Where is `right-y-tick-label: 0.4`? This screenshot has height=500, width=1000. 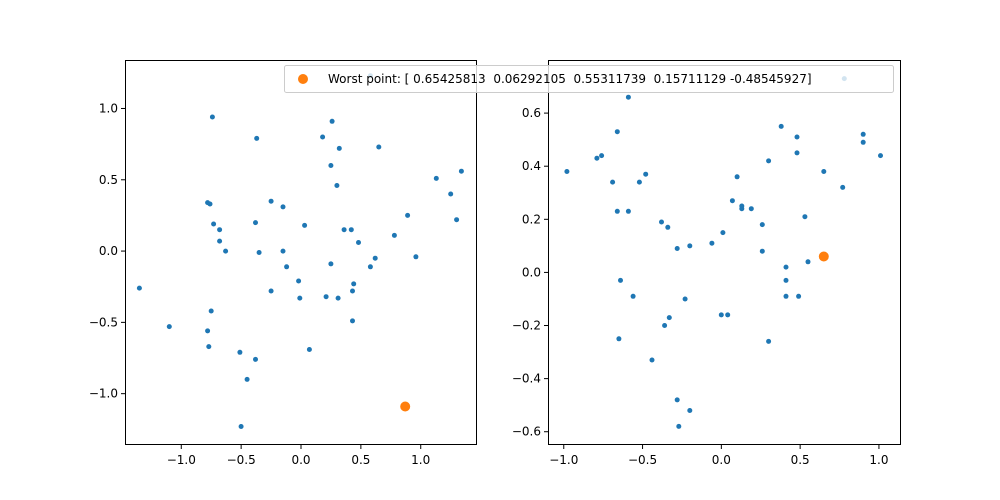 right-y-tick-label: 0.4 is located at coordinates (531, 166).